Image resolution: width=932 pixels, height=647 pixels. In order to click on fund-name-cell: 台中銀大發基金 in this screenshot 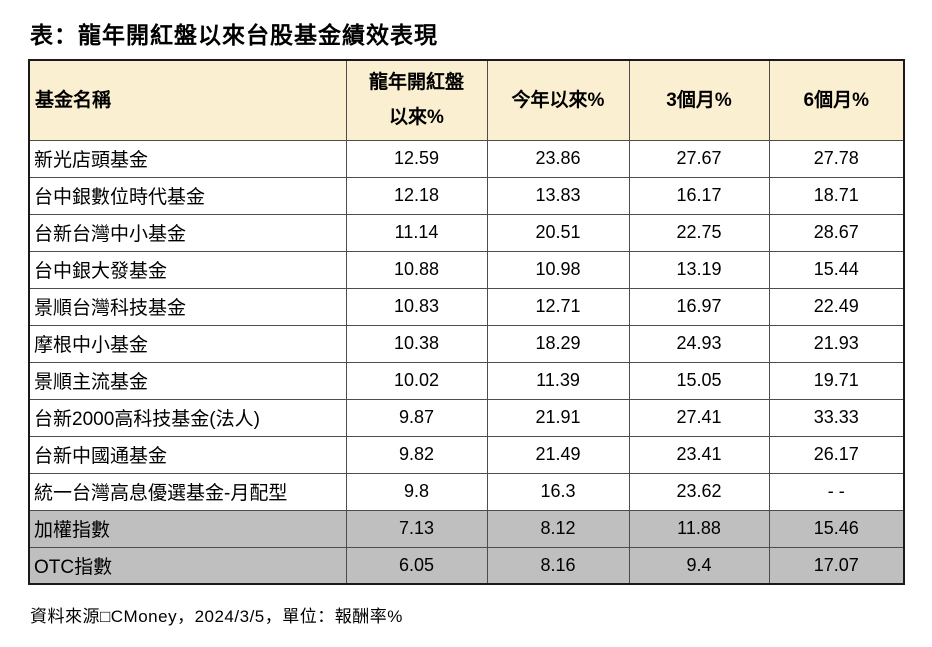, I will do `click(187, 269)`.